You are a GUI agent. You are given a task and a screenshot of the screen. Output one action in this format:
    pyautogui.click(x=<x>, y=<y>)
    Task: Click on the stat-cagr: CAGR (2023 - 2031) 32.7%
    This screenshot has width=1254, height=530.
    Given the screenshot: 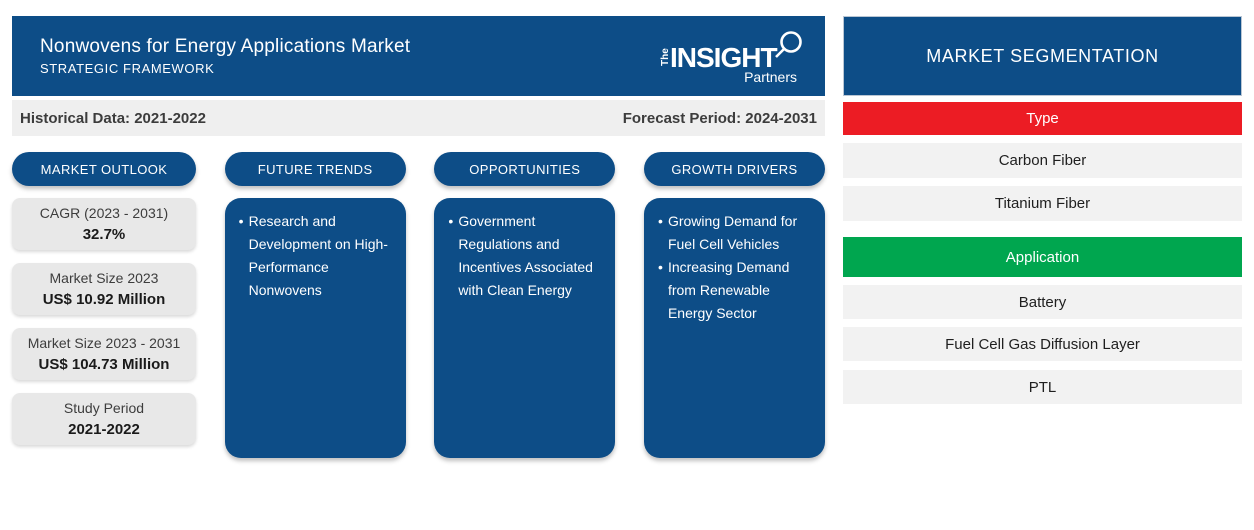 What is the action you would take?
    pyautogui.click(x=104, y=224)
    